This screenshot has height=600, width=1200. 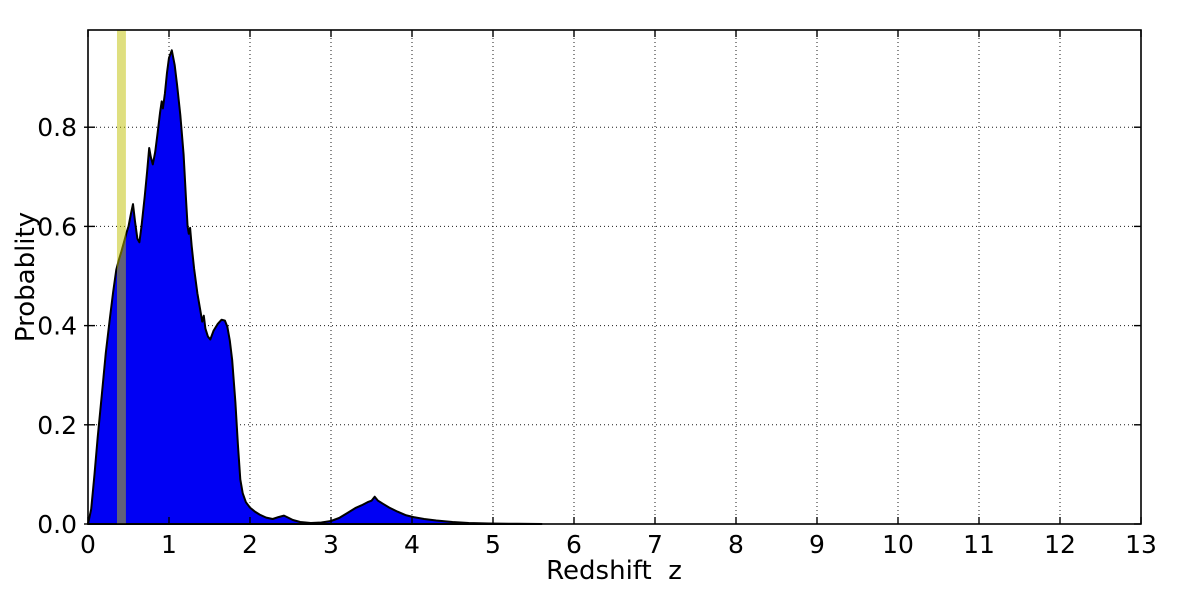 What do you see at coordinates (979, 544) in the screenshot?
I see `x-tick-label: 11` at bounding box center [979, 544].